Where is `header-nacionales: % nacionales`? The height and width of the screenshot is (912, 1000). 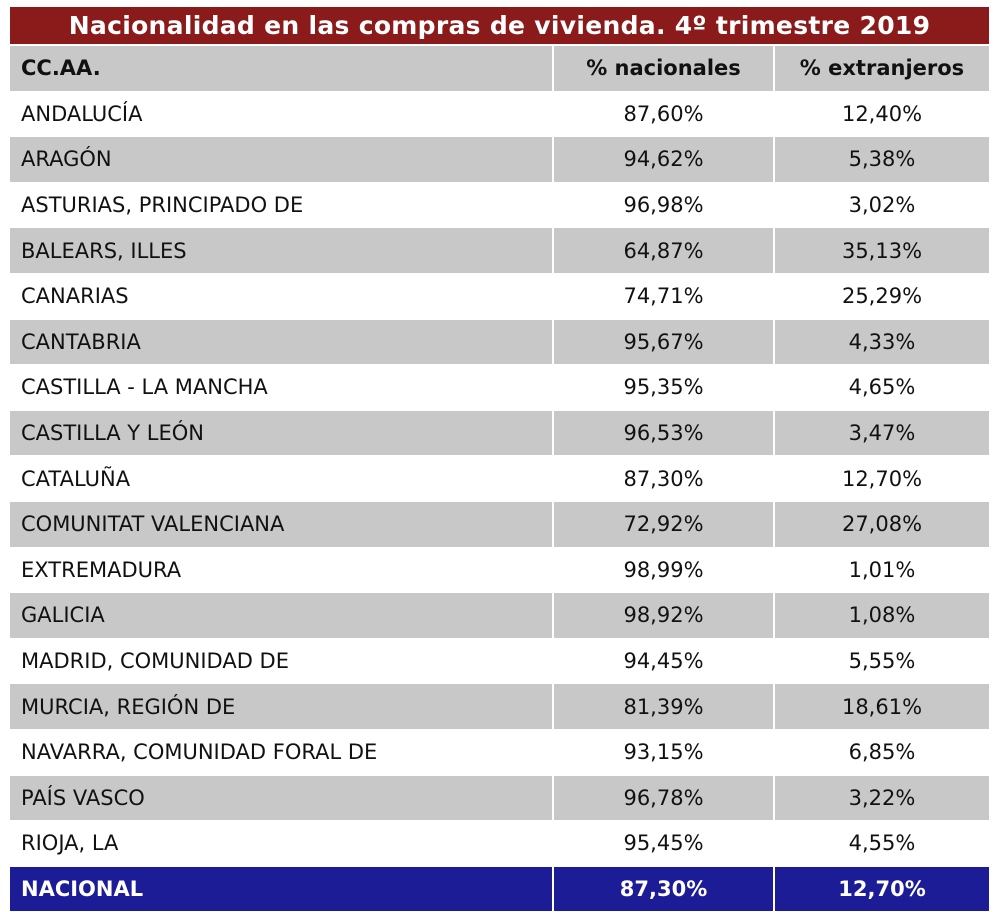 header-nacionales: % nacionales is located at coordinates (662, 68).